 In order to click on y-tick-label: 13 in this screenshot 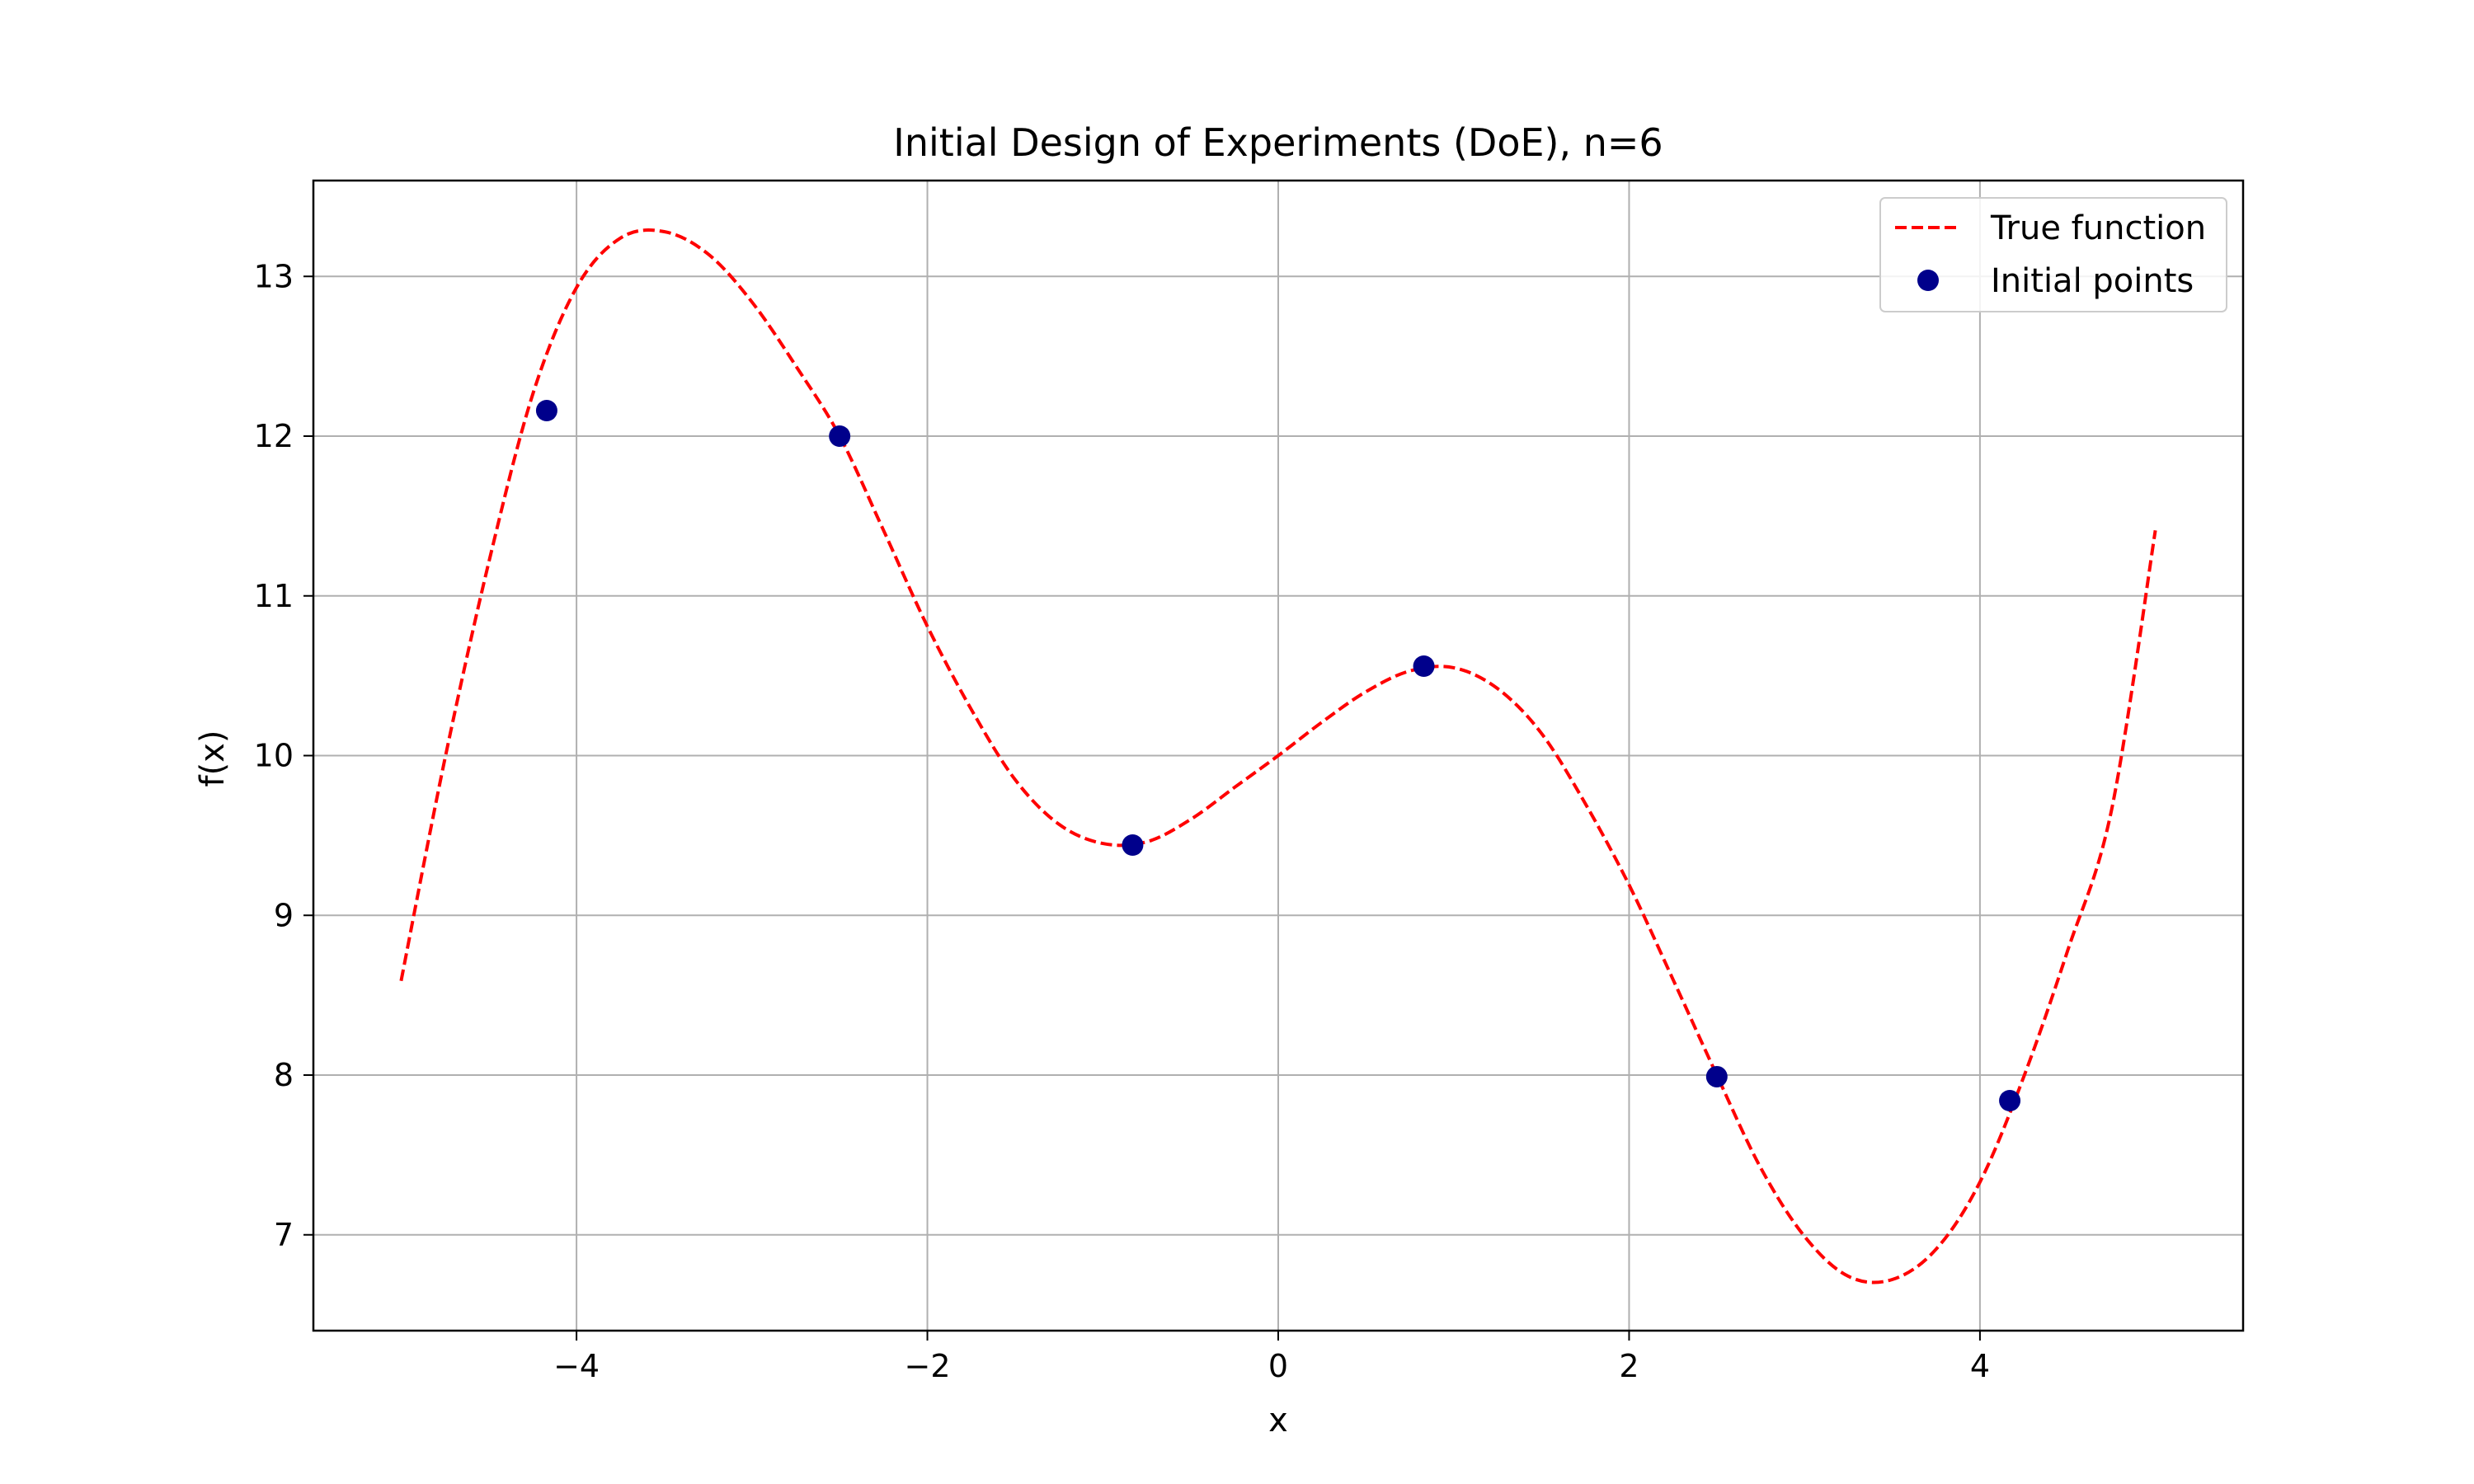, I will do `click(274, 276)`.